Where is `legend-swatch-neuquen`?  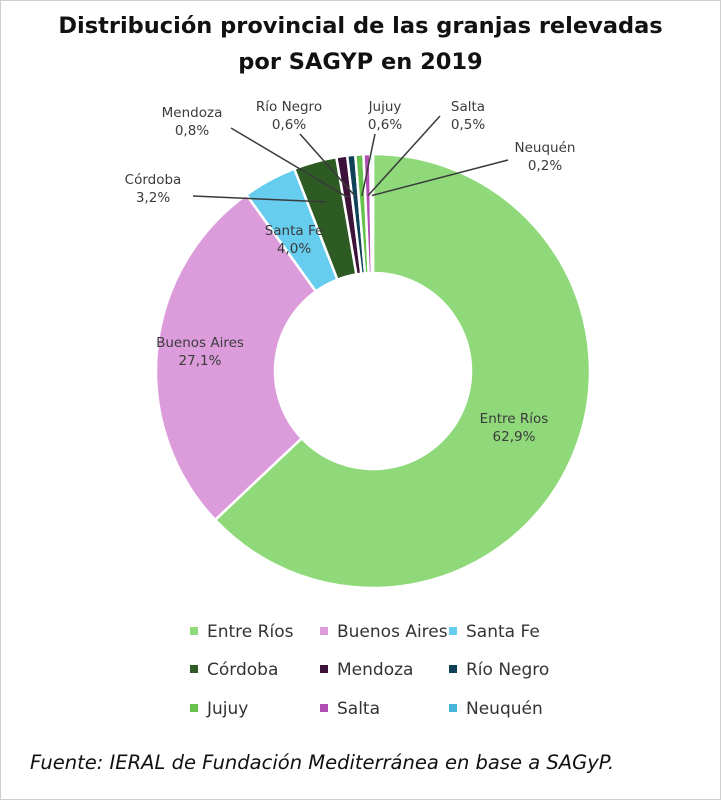 legend-swatch-neuquen is located at coordinates (453, 708).